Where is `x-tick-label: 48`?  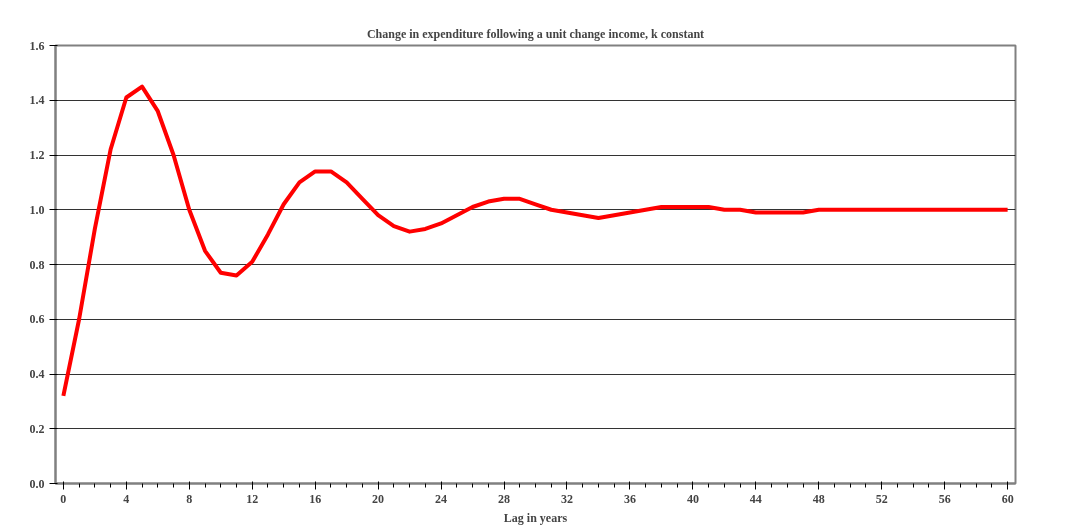
x-tick-label: 48 is located at coordinates (818, 498).